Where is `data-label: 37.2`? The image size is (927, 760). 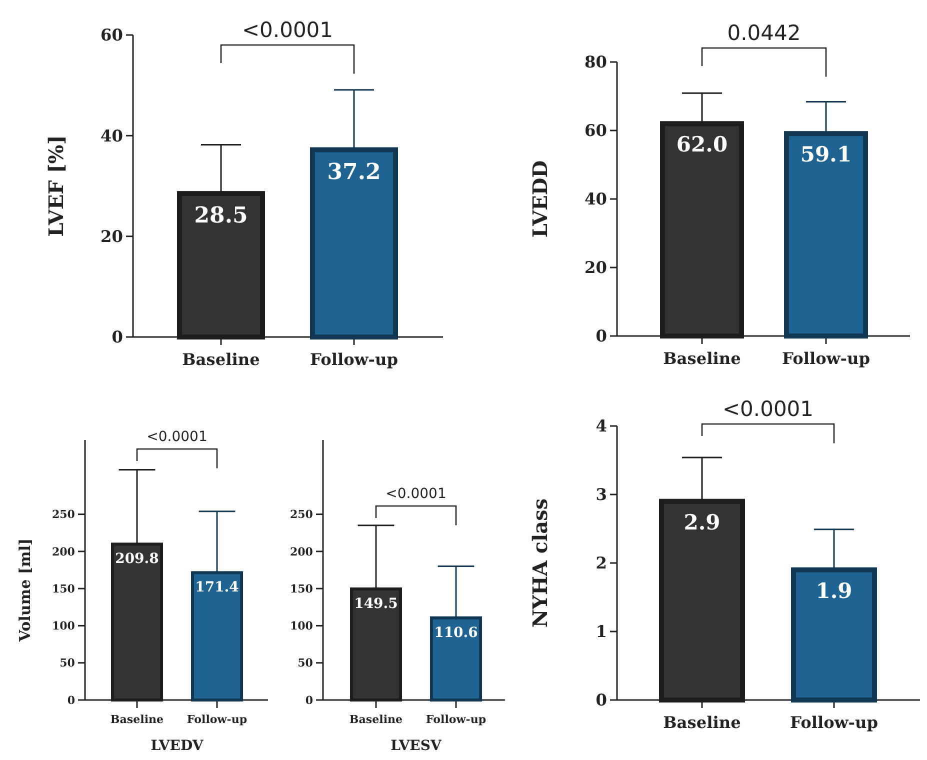 data-label: 37.2 is located at coordinates (354, 171).